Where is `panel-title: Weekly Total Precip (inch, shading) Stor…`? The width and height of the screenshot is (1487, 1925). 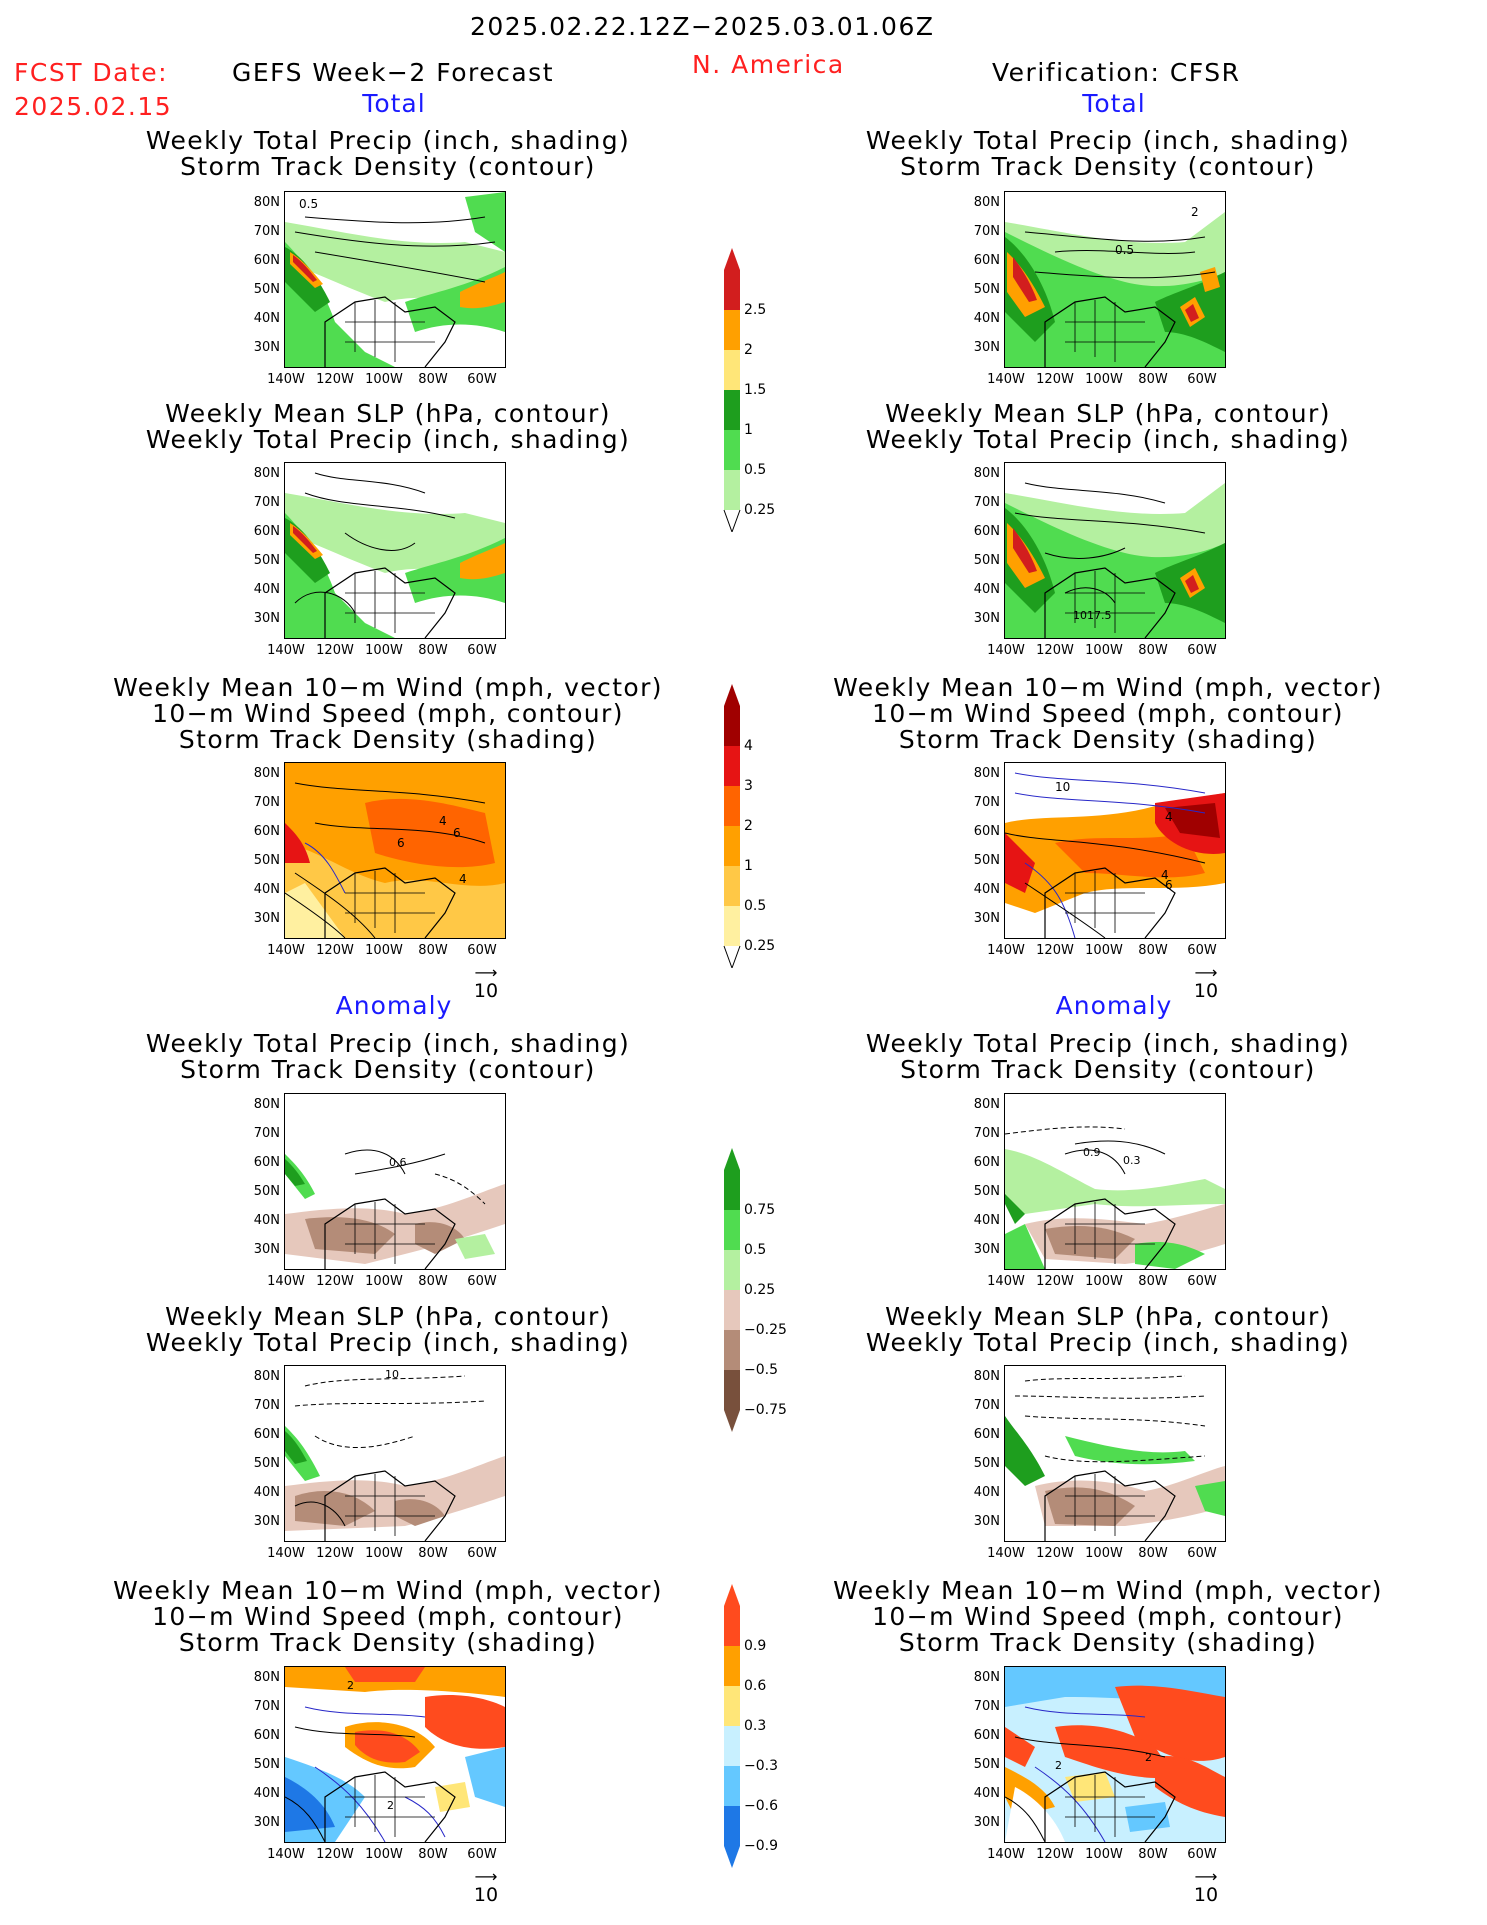 panel-title: Weekly Total Precip (inch, shading) Stor… is located at coordinates (388, 154).